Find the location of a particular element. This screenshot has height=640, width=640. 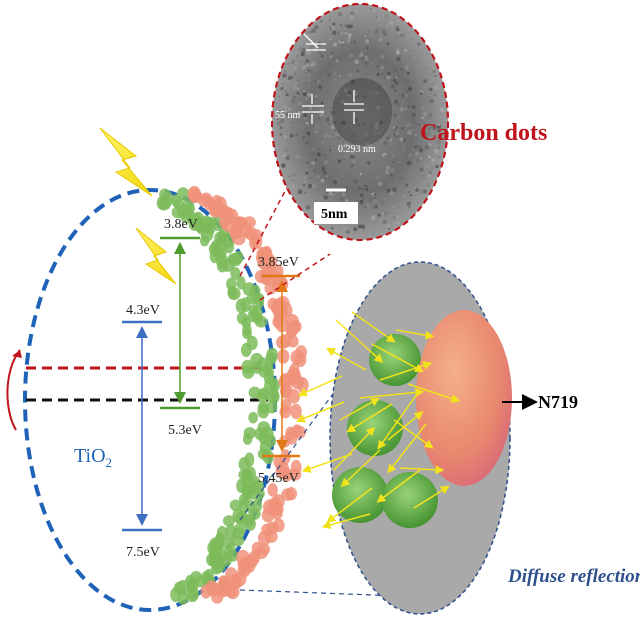

cd-lumo-label: 3.8eV is located at coordinates (181, 224).